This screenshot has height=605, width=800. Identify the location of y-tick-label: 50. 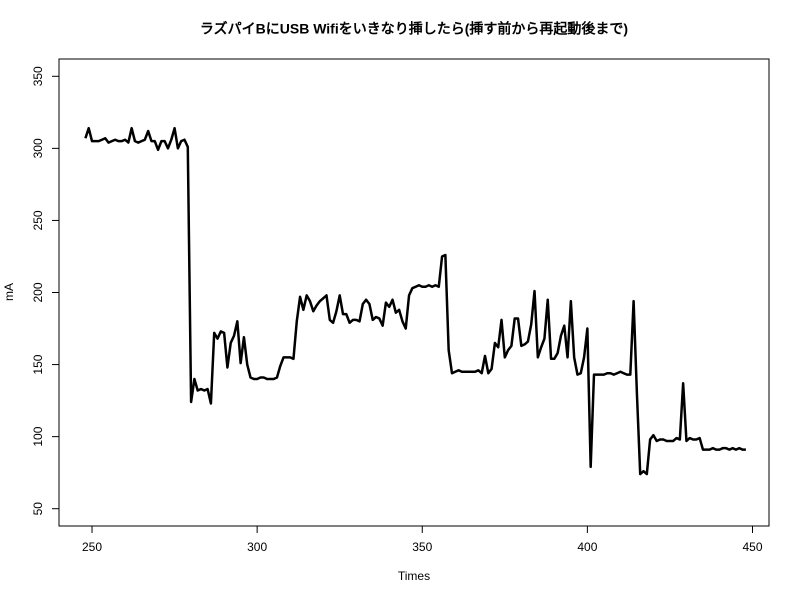
(38, 509).